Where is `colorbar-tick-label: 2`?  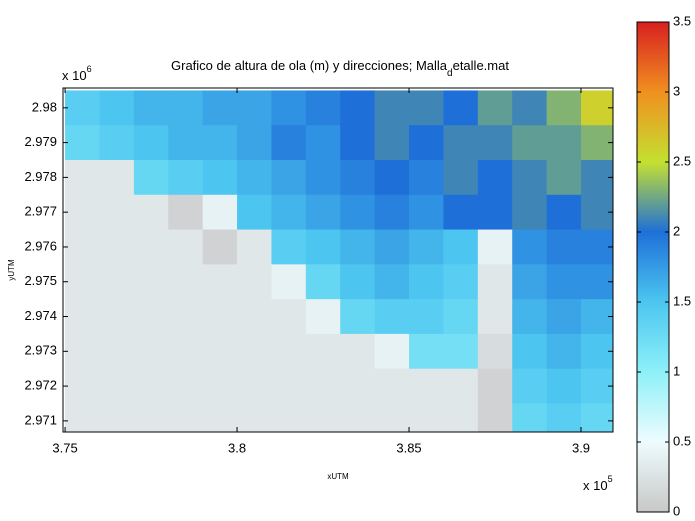
colorbar-tick-label: 2 is located at coordinates (676, 230).